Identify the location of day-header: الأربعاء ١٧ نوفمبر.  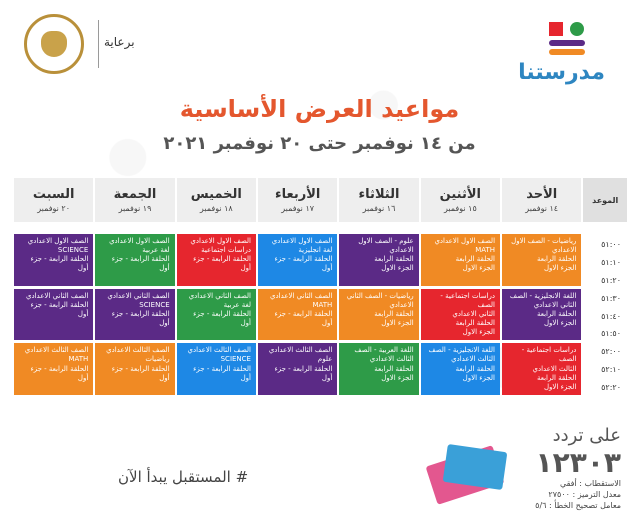
(297, 200).